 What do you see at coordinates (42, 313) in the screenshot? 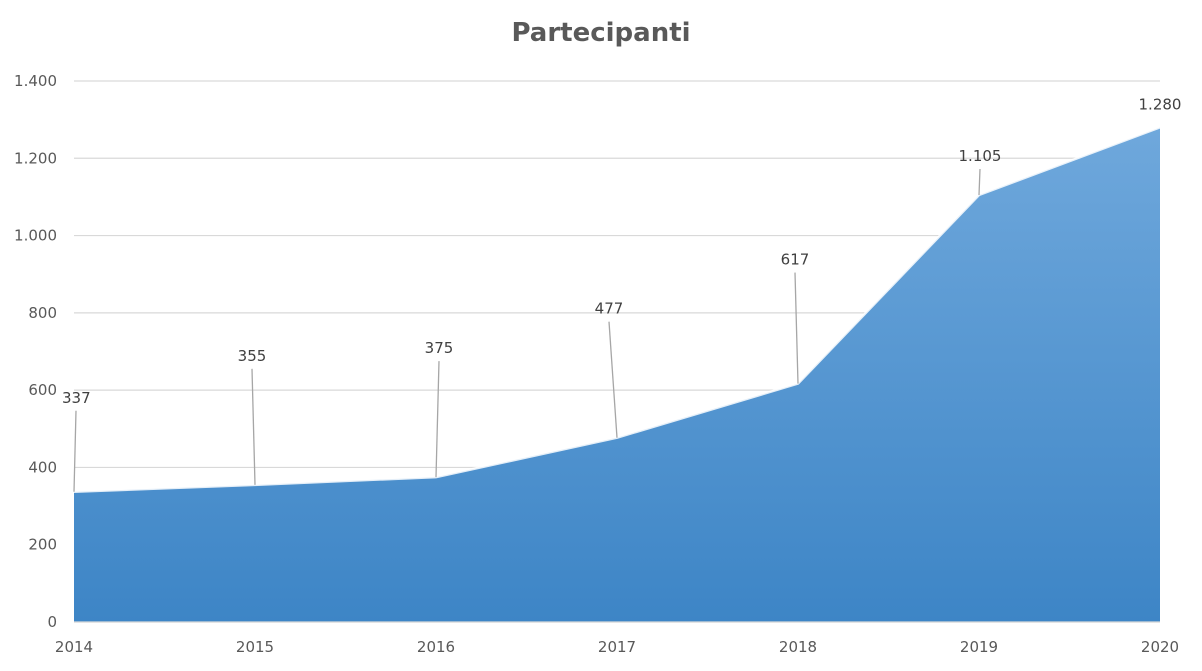
I see `y-tick-label: 800` at bounding box center [42, 313].